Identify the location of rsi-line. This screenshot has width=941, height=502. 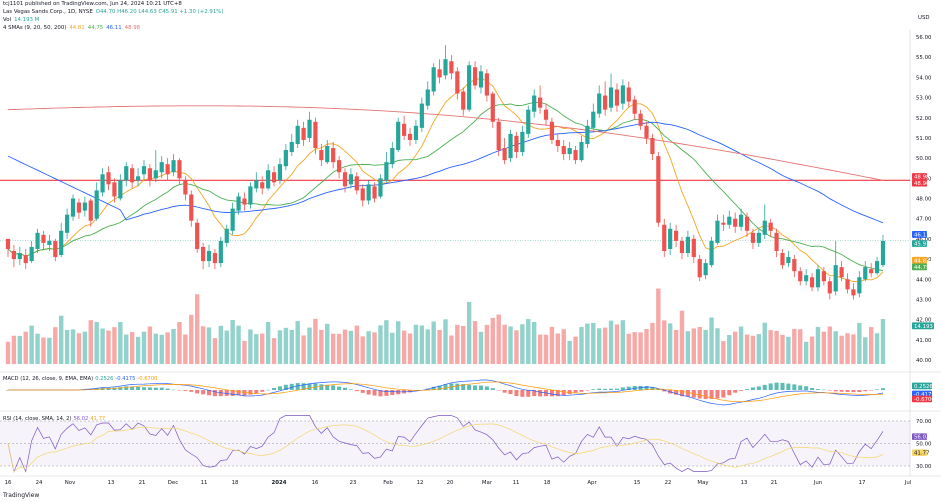
(445, 444).